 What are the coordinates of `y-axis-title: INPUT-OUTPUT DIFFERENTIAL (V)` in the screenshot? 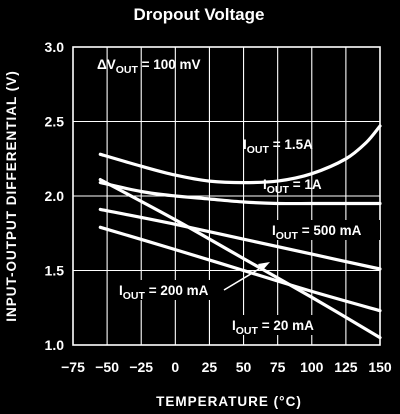 It's located at (11, 196).